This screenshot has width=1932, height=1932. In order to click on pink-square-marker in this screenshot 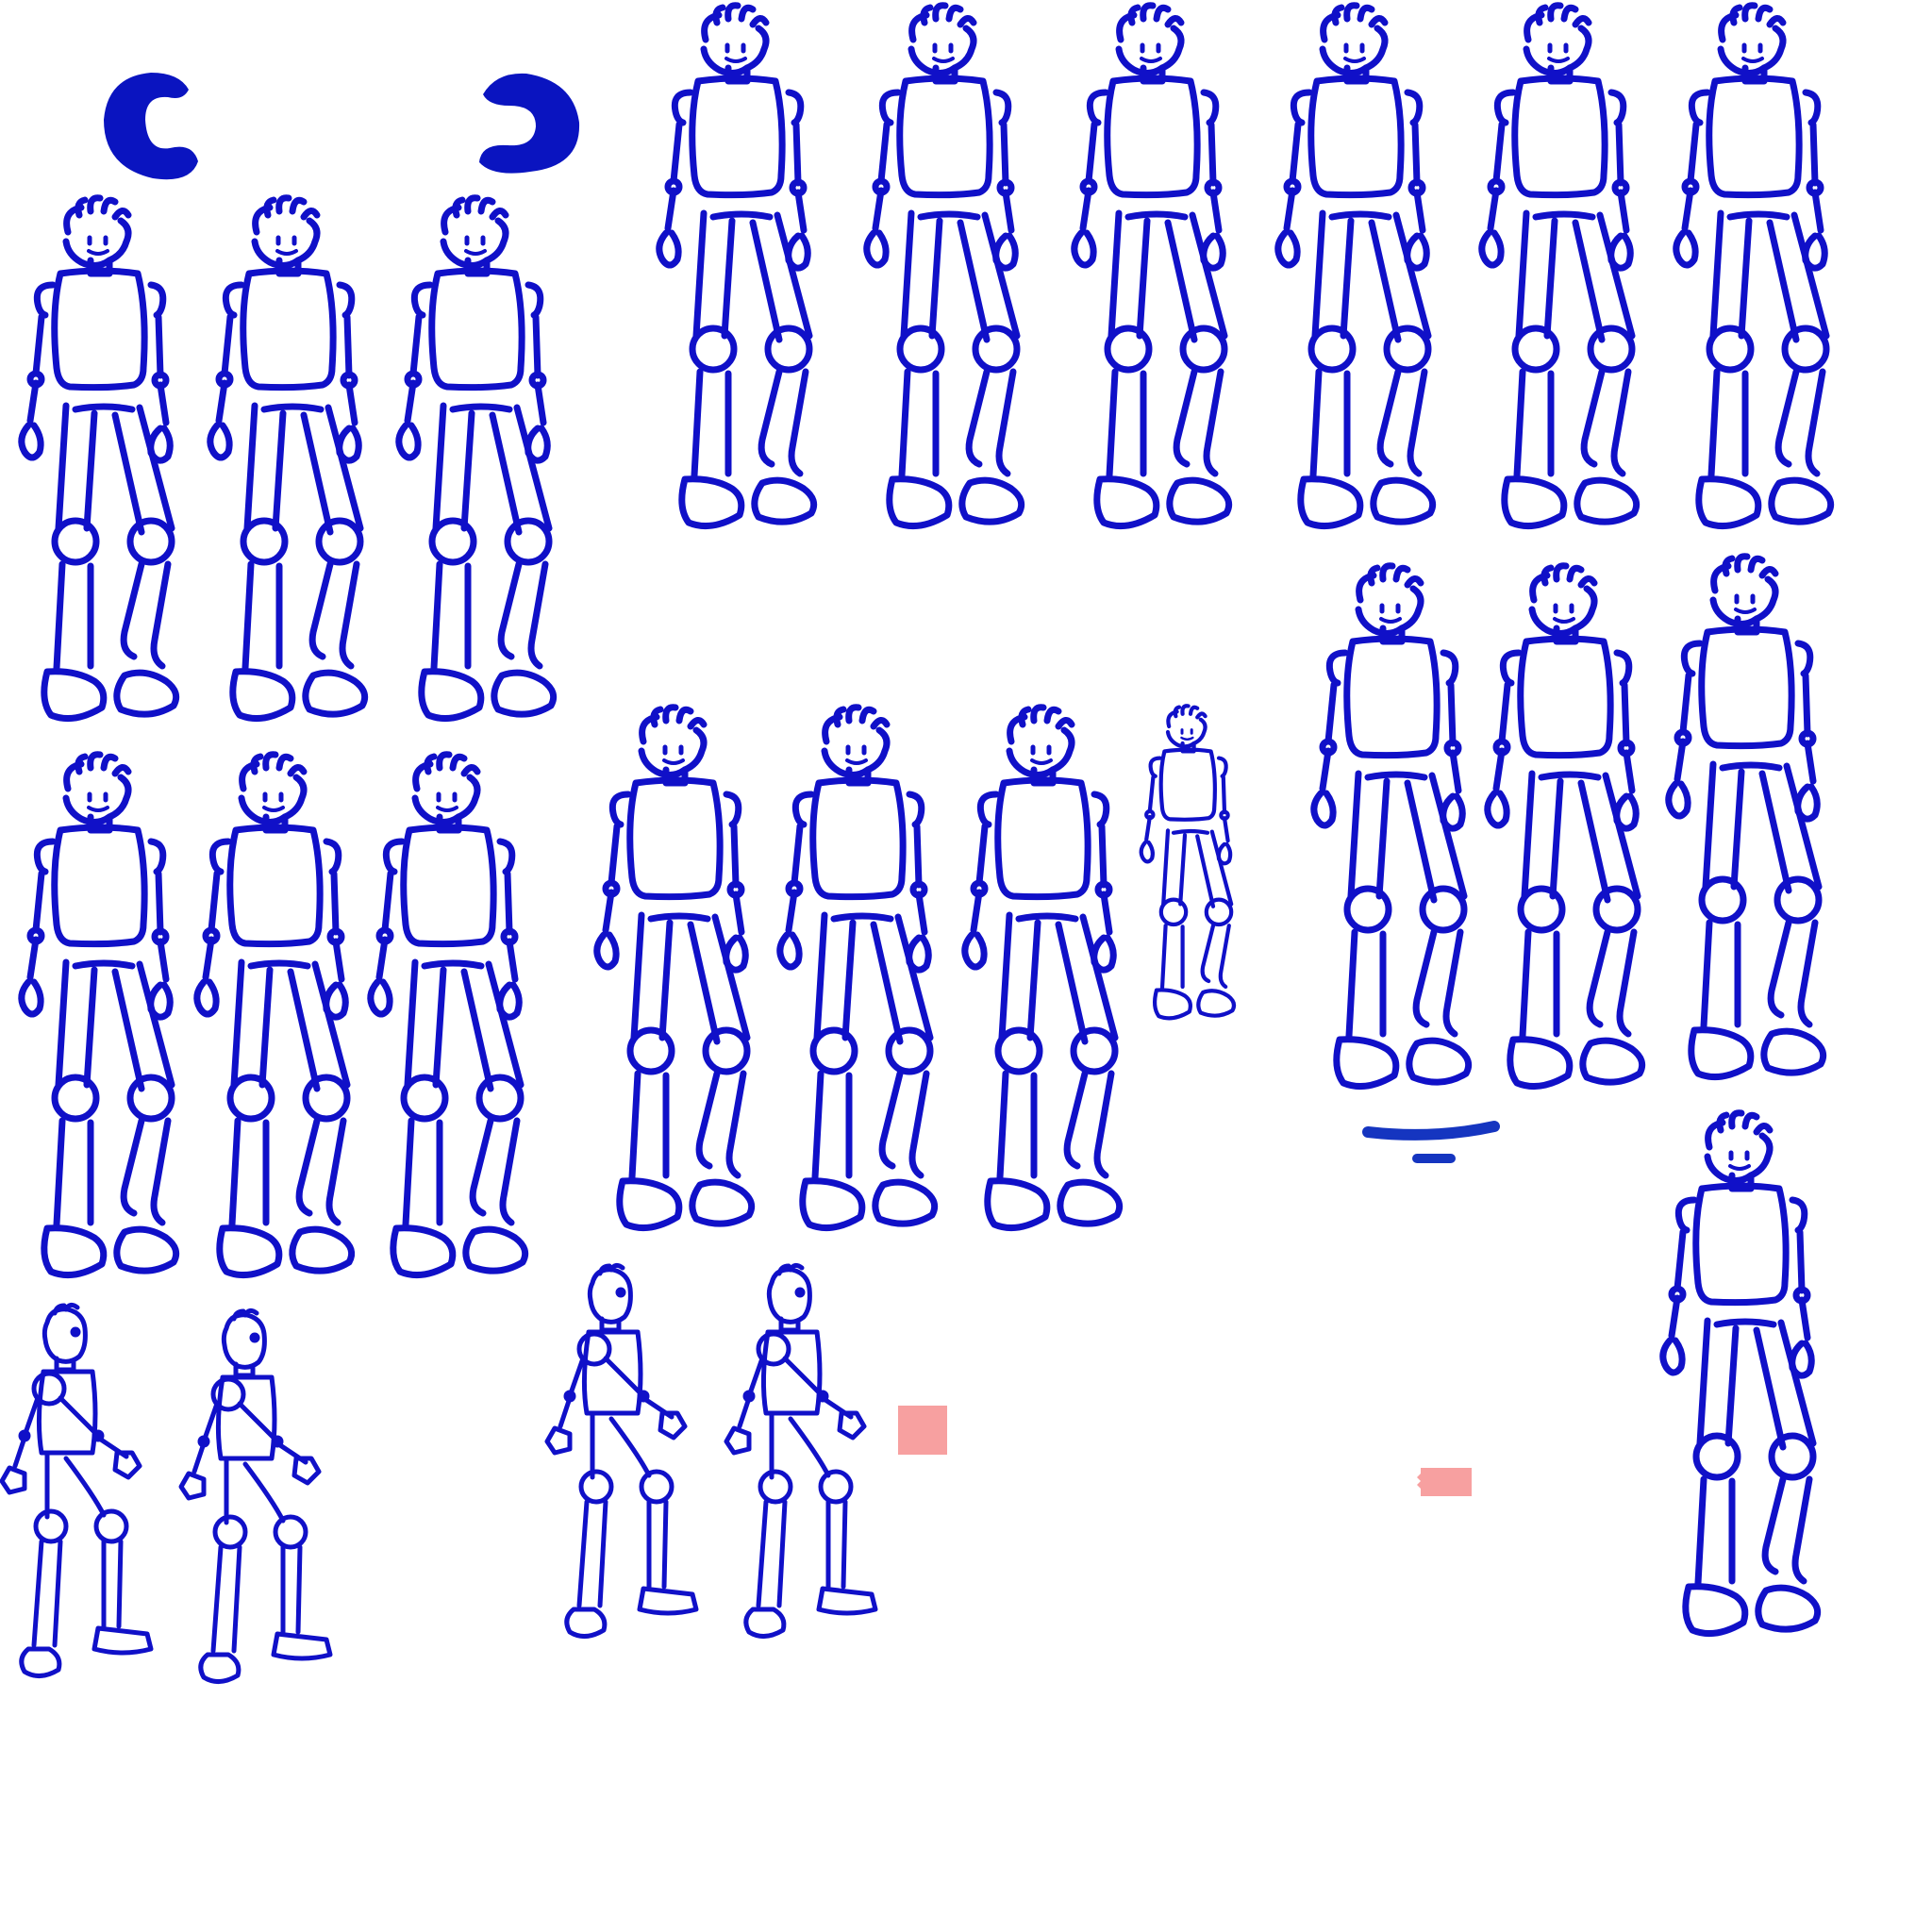, I will do `click(922, 1430)`.